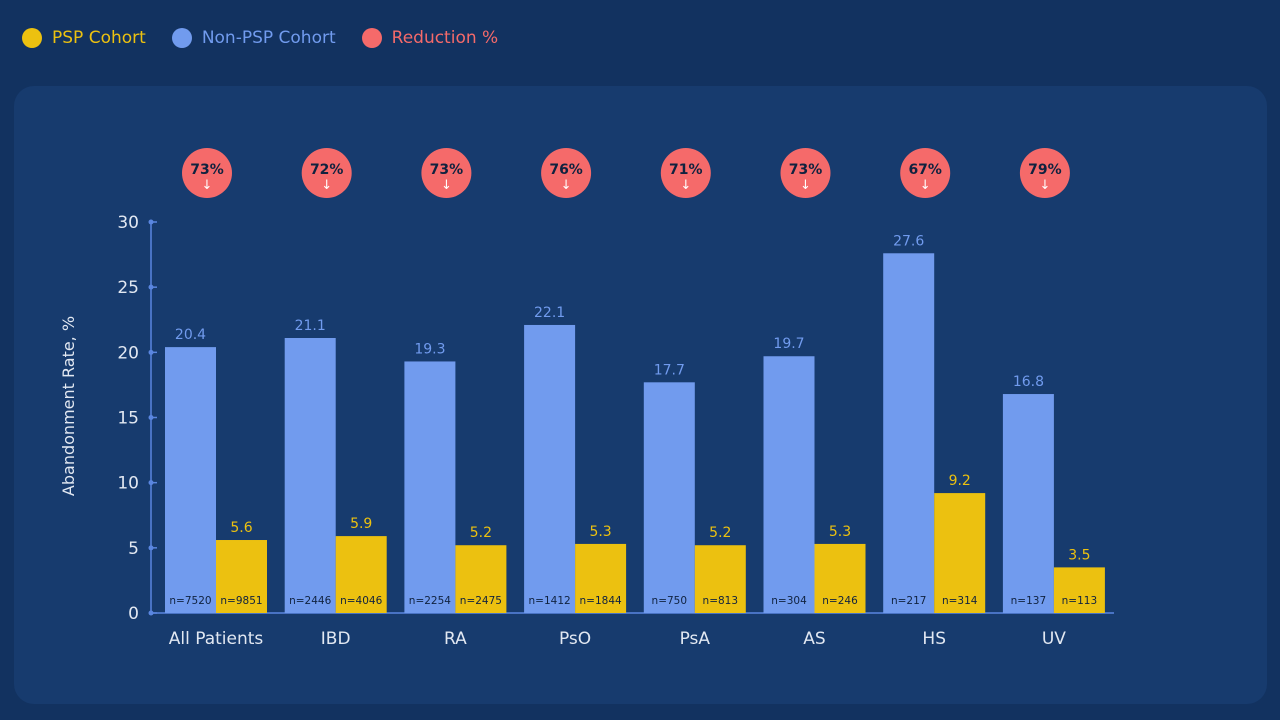  Describe the element at coordinates (190, 601) in the screenshot. I see `n-label-non-psp: n=7520` at that location.